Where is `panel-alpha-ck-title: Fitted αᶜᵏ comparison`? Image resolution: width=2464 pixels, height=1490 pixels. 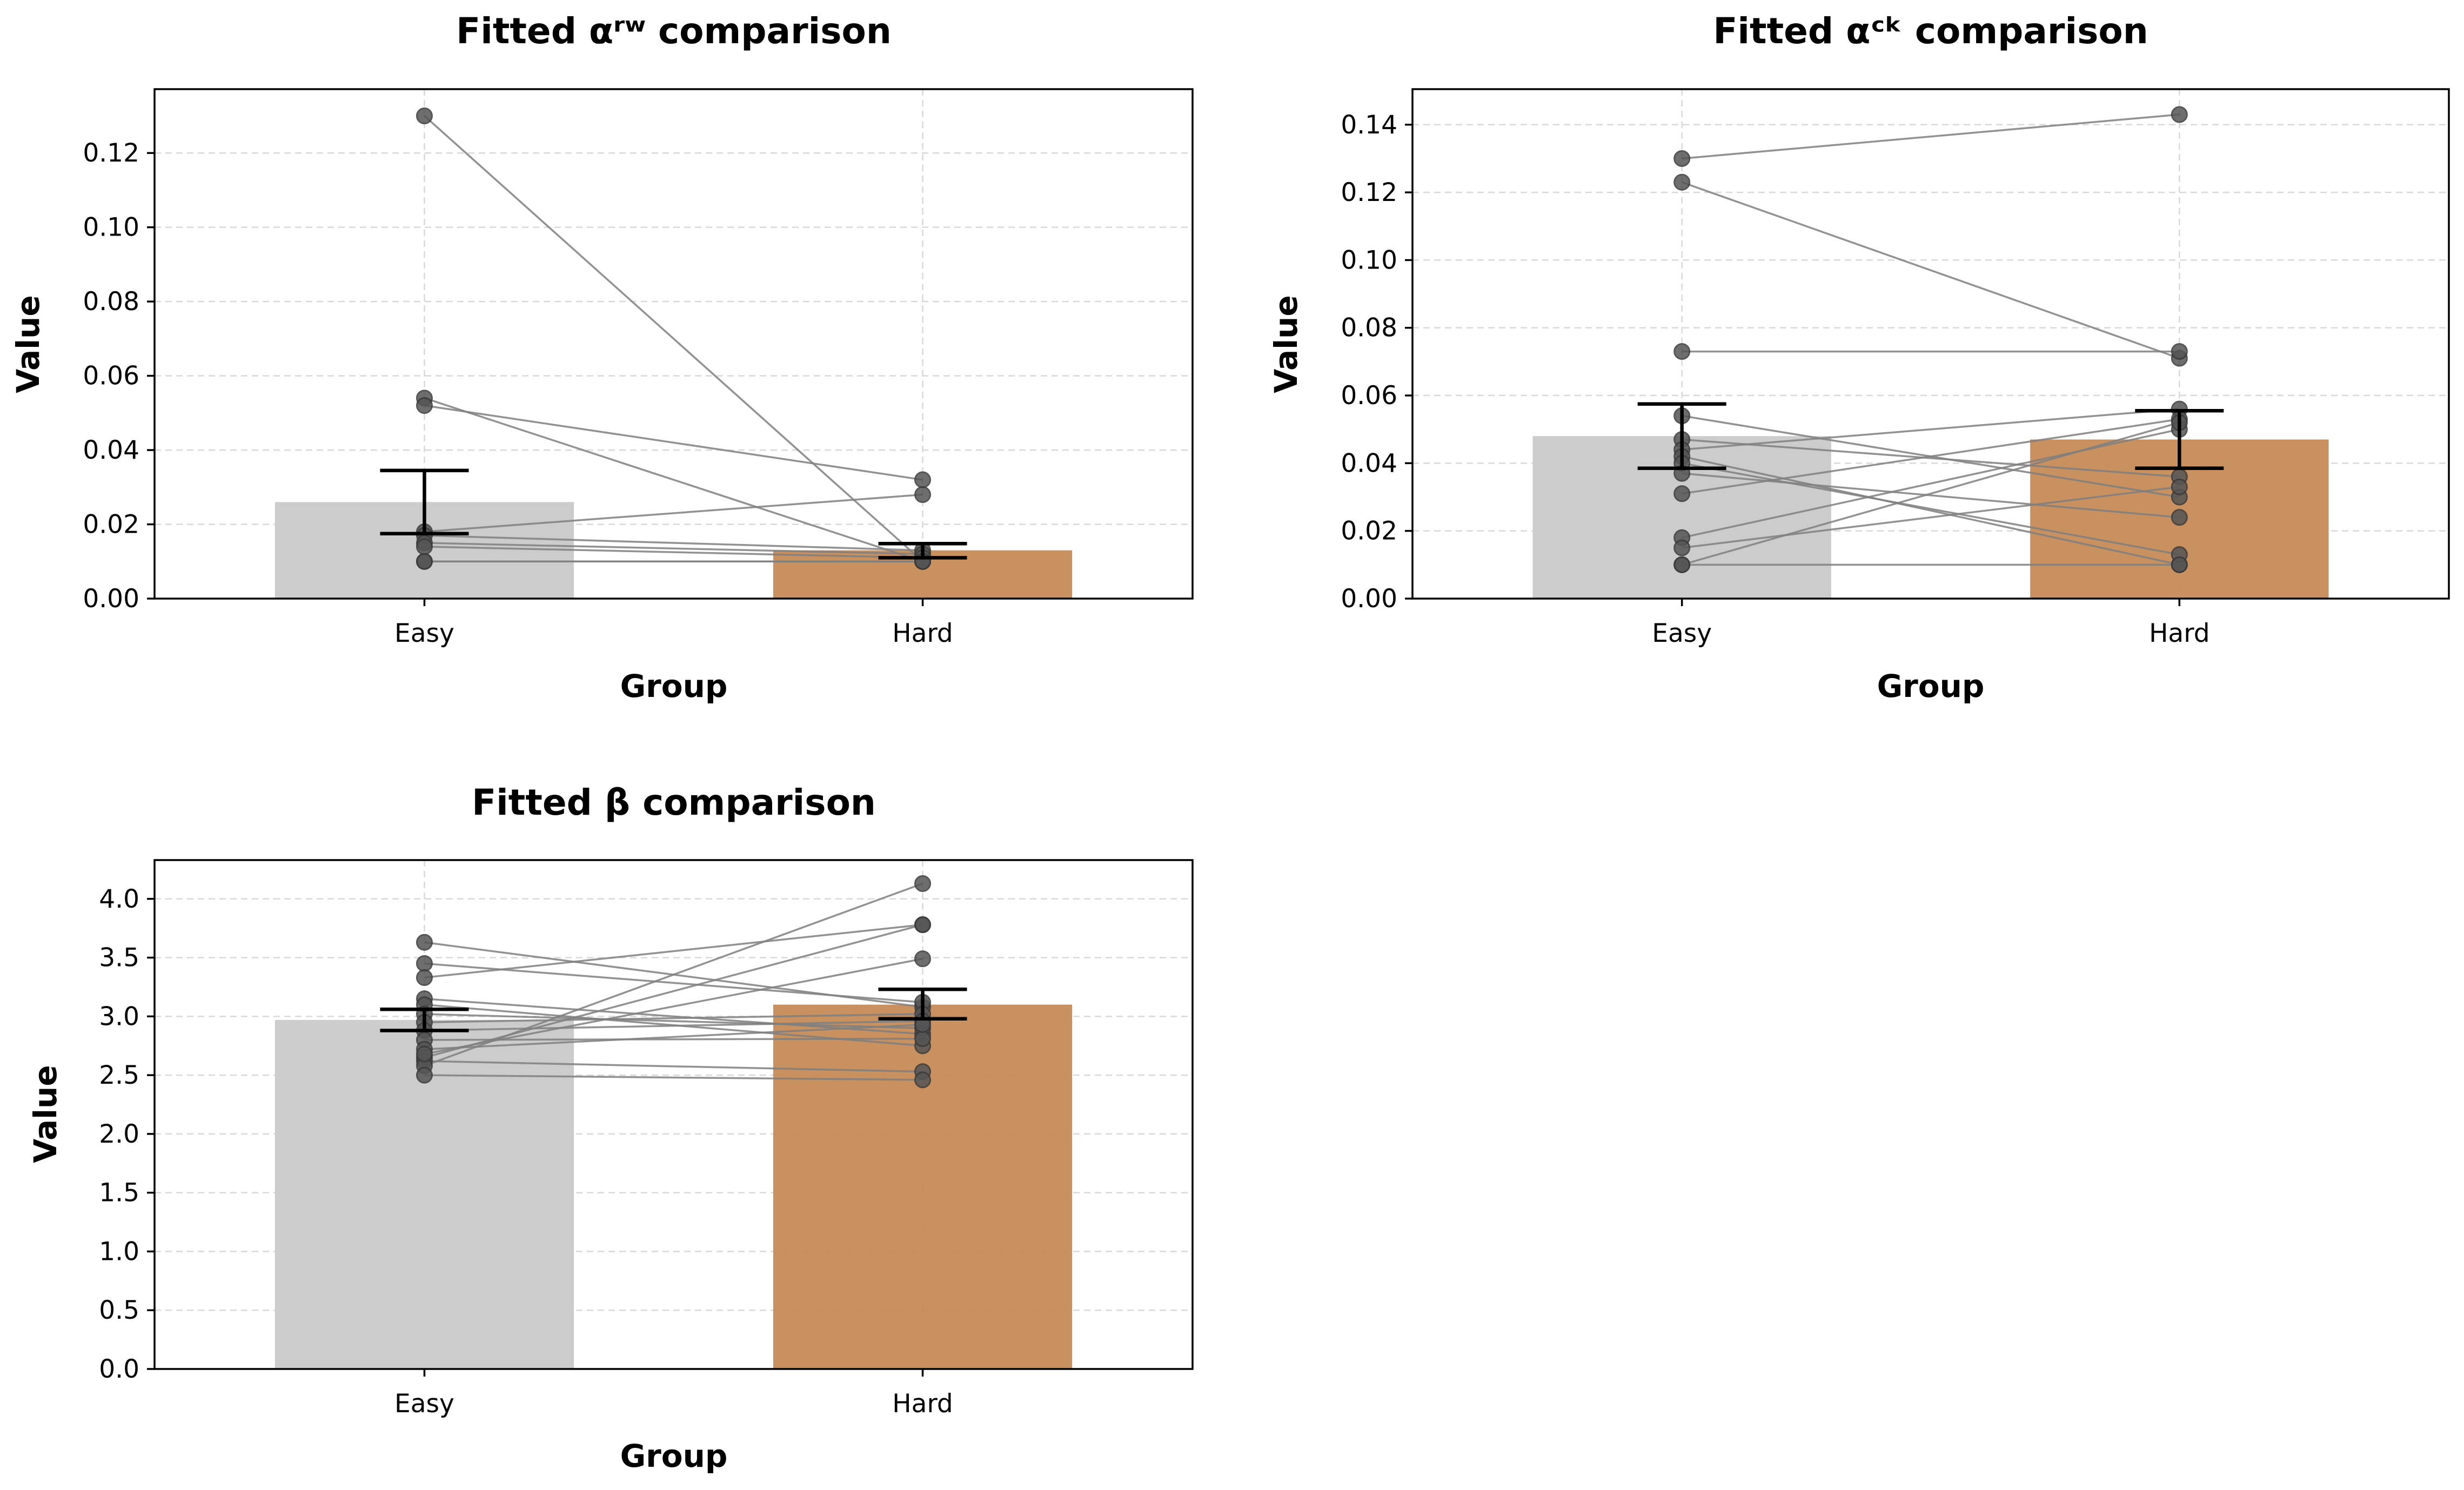
panel-alpha-ck-title: Fitted αᶜᵏ comparison is located at coordinates (1931, 31).